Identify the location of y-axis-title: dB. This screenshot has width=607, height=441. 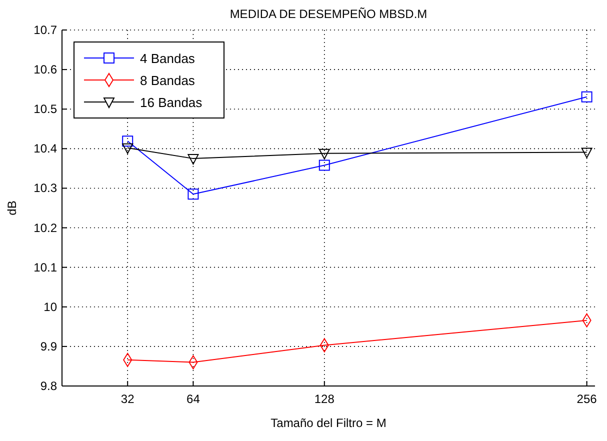
(12, 208).